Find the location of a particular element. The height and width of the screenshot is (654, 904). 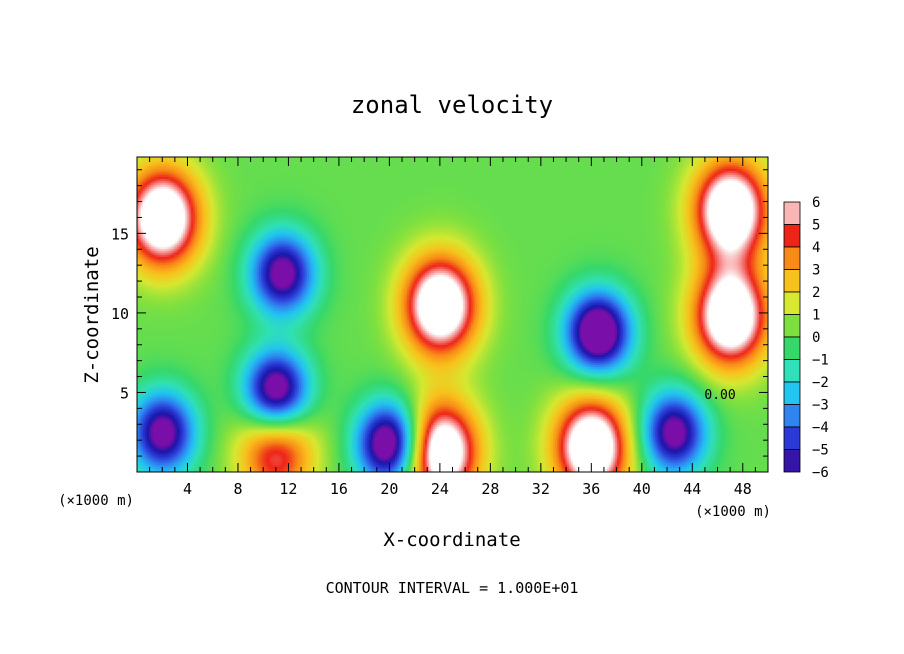

colorbar-label: −5 is located at coordinates (820, 451).